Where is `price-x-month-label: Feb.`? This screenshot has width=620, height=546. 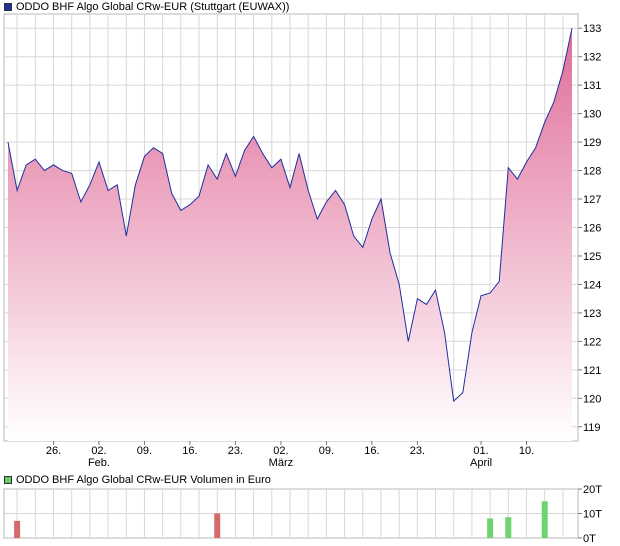
price-x-month-label: Feb. is located at coordinates (99, 463).